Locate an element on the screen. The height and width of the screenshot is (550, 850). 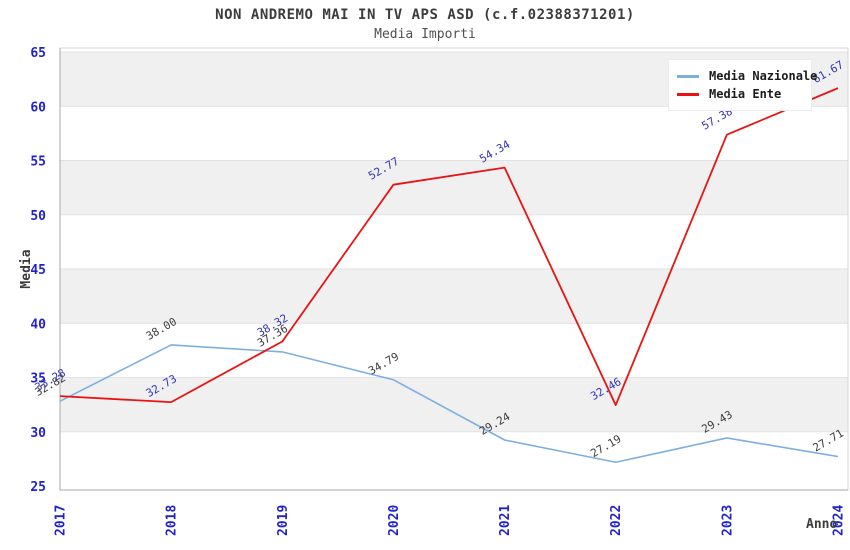
y-tick-label: 35 is located at coordinates (38, 379).